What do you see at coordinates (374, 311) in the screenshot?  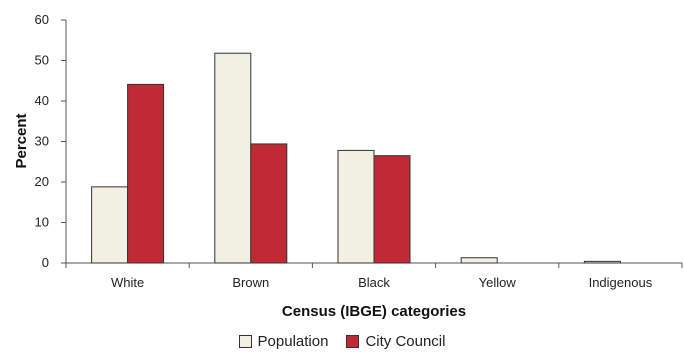 I see `x-axis-title: Census (IBGE) categories` at bounding box center [374, 311].